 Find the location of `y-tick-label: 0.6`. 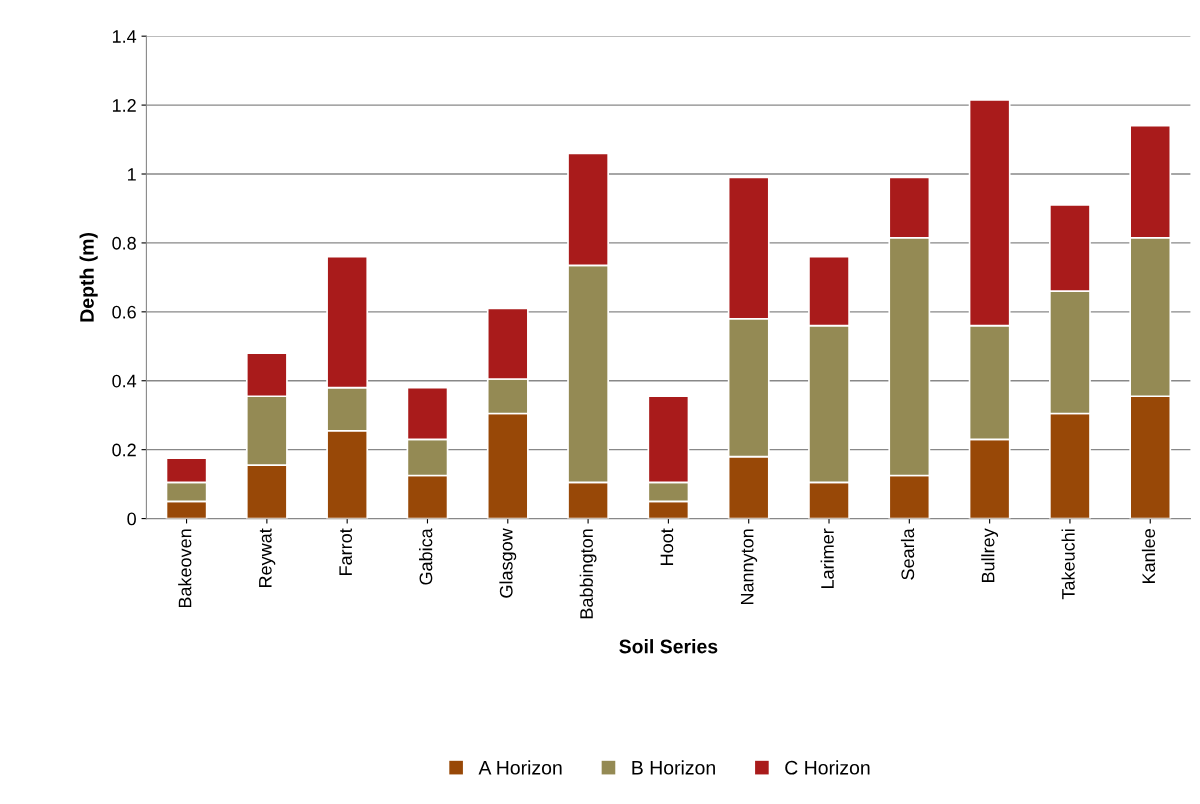

y-tick-label: 0.6 is located at coordinates (124, 312).